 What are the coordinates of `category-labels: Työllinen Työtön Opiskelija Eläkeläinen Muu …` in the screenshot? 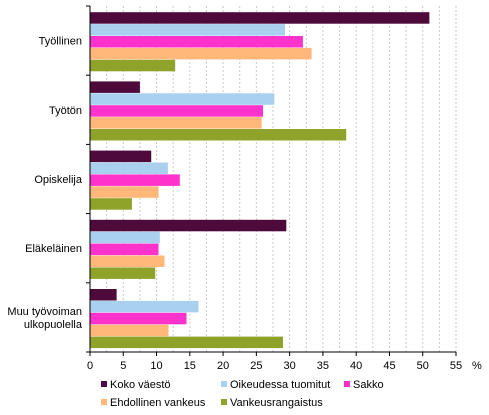 It's located at (44, 183).